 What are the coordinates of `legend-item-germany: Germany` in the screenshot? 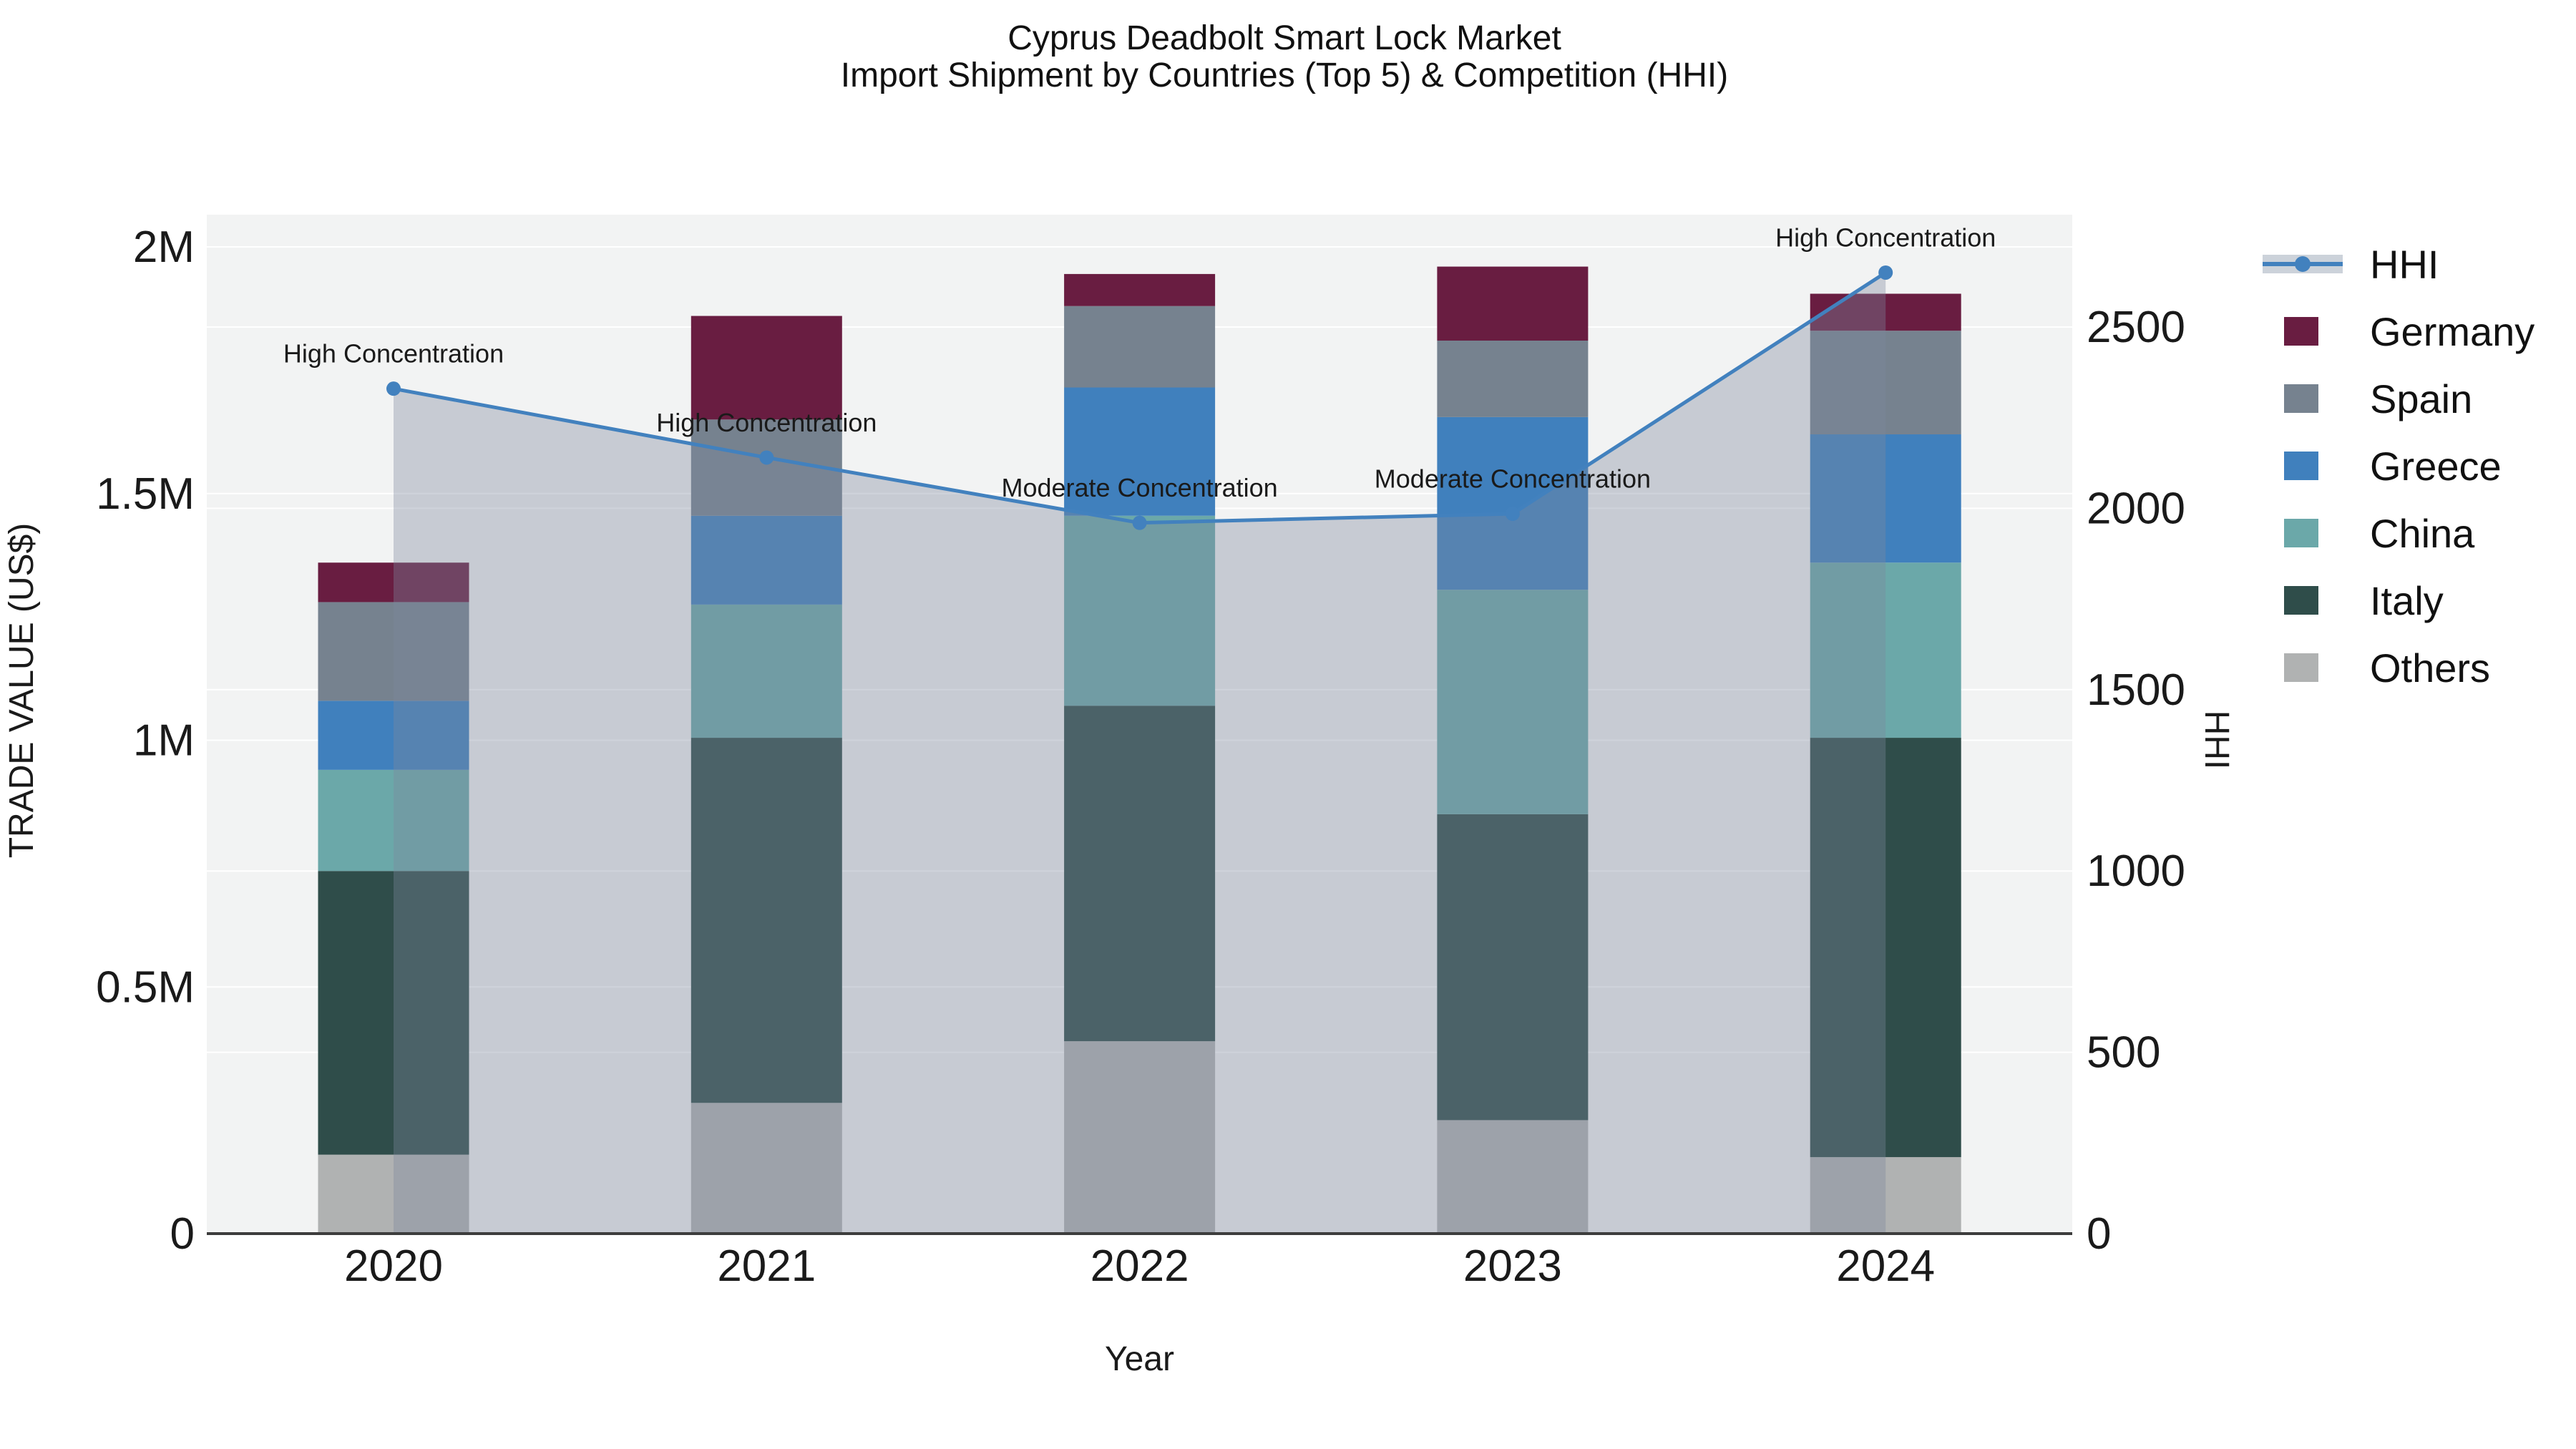 It's located at (2397, 331).